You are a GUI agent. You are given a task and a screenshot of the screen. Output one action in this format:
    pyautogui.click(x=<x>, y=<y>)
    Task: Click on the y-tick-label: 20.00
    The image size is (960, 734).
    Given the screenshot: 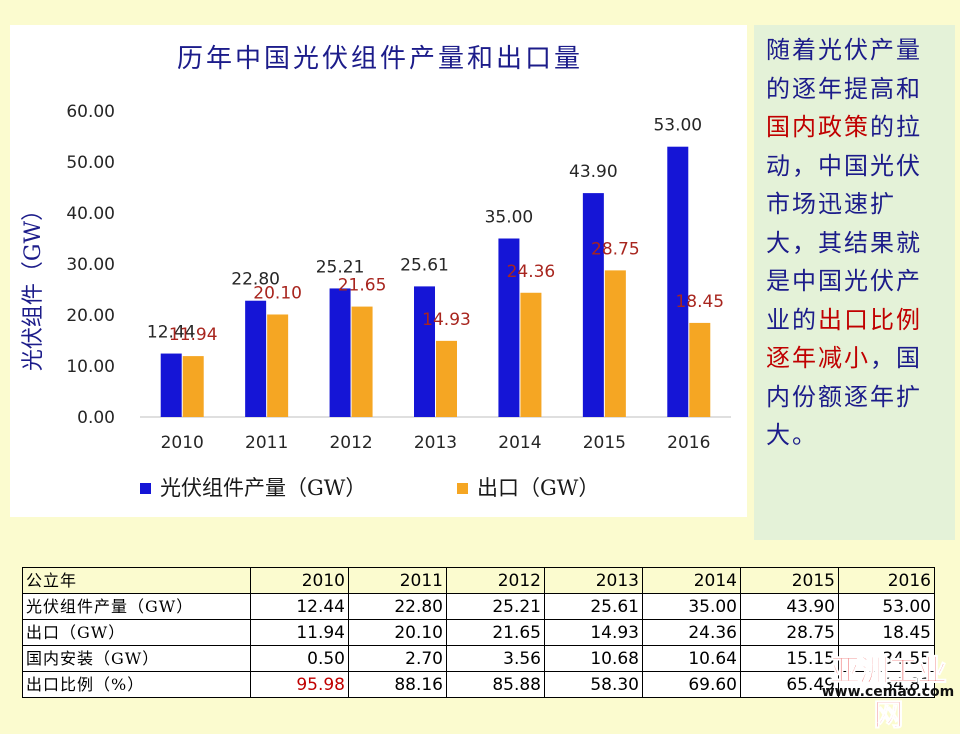 What is the action you would take?
    pyautogui.click(x=90, y=316)
    